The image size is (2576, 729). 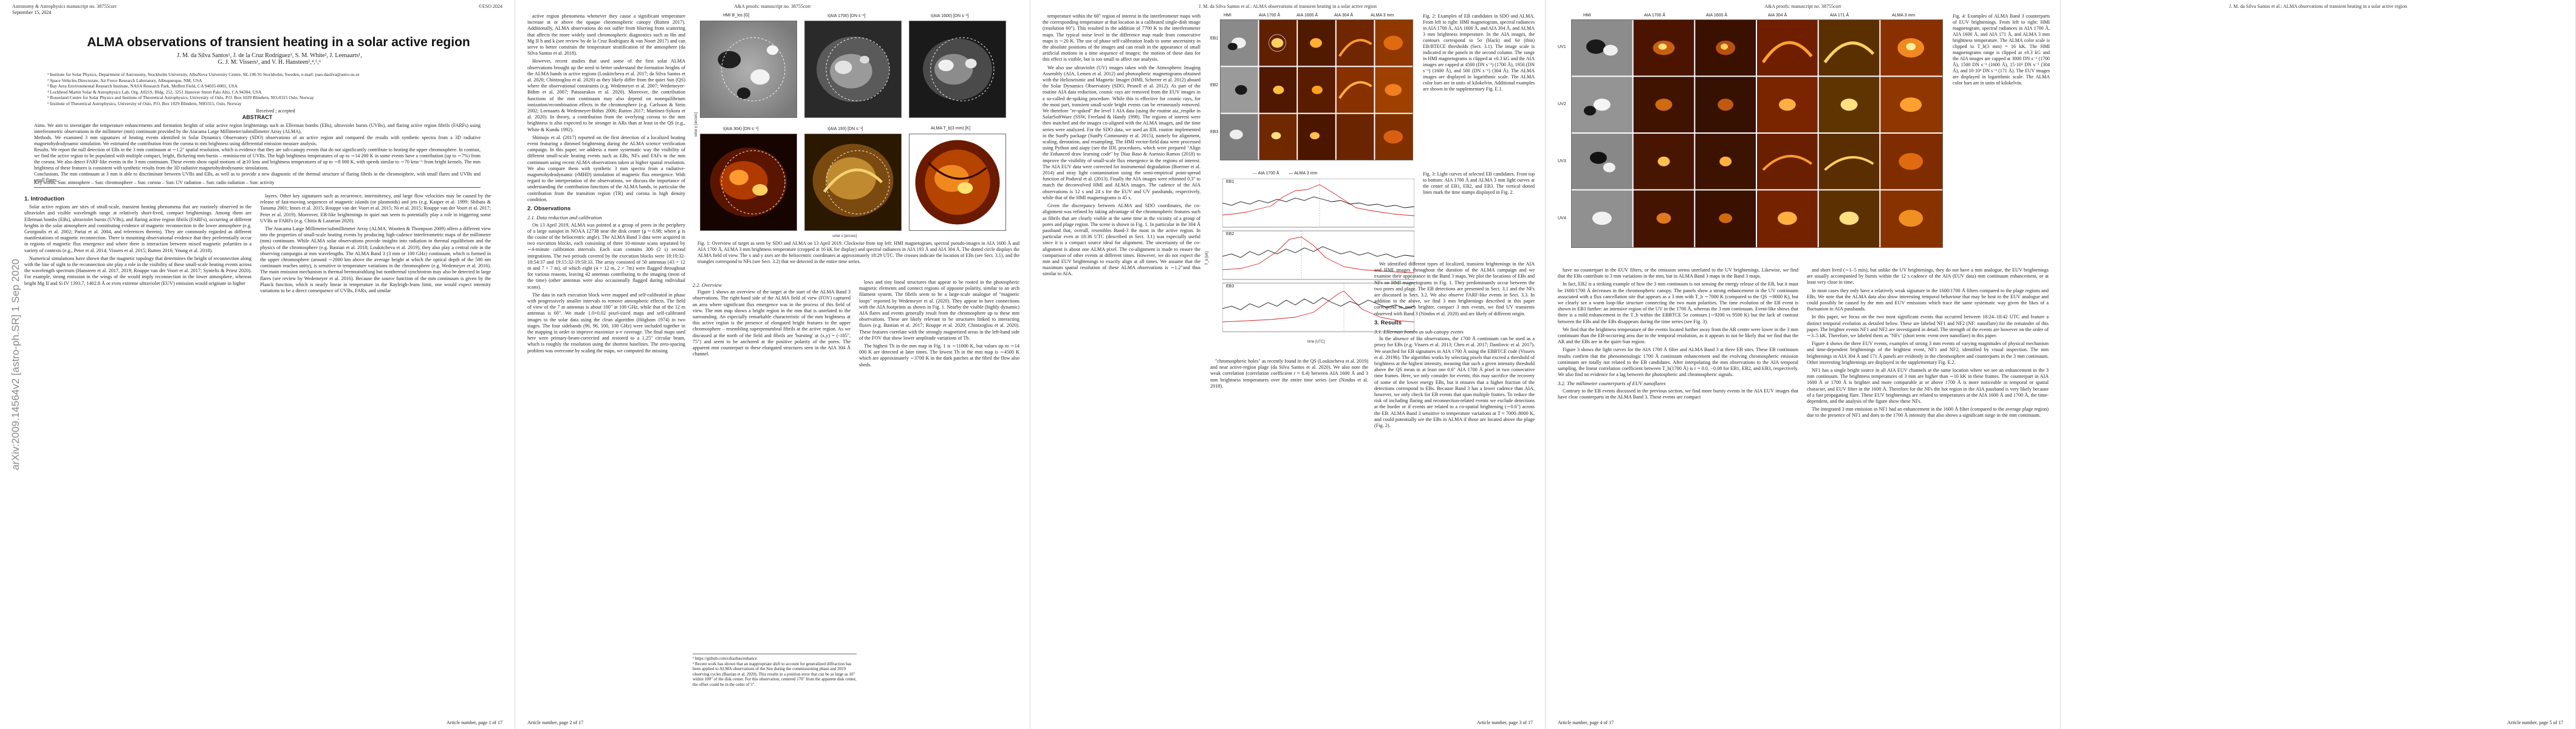 What do you see at coordinates (257, 187) in the screenshot?
I see `divider` at bounding box center [257, 187].